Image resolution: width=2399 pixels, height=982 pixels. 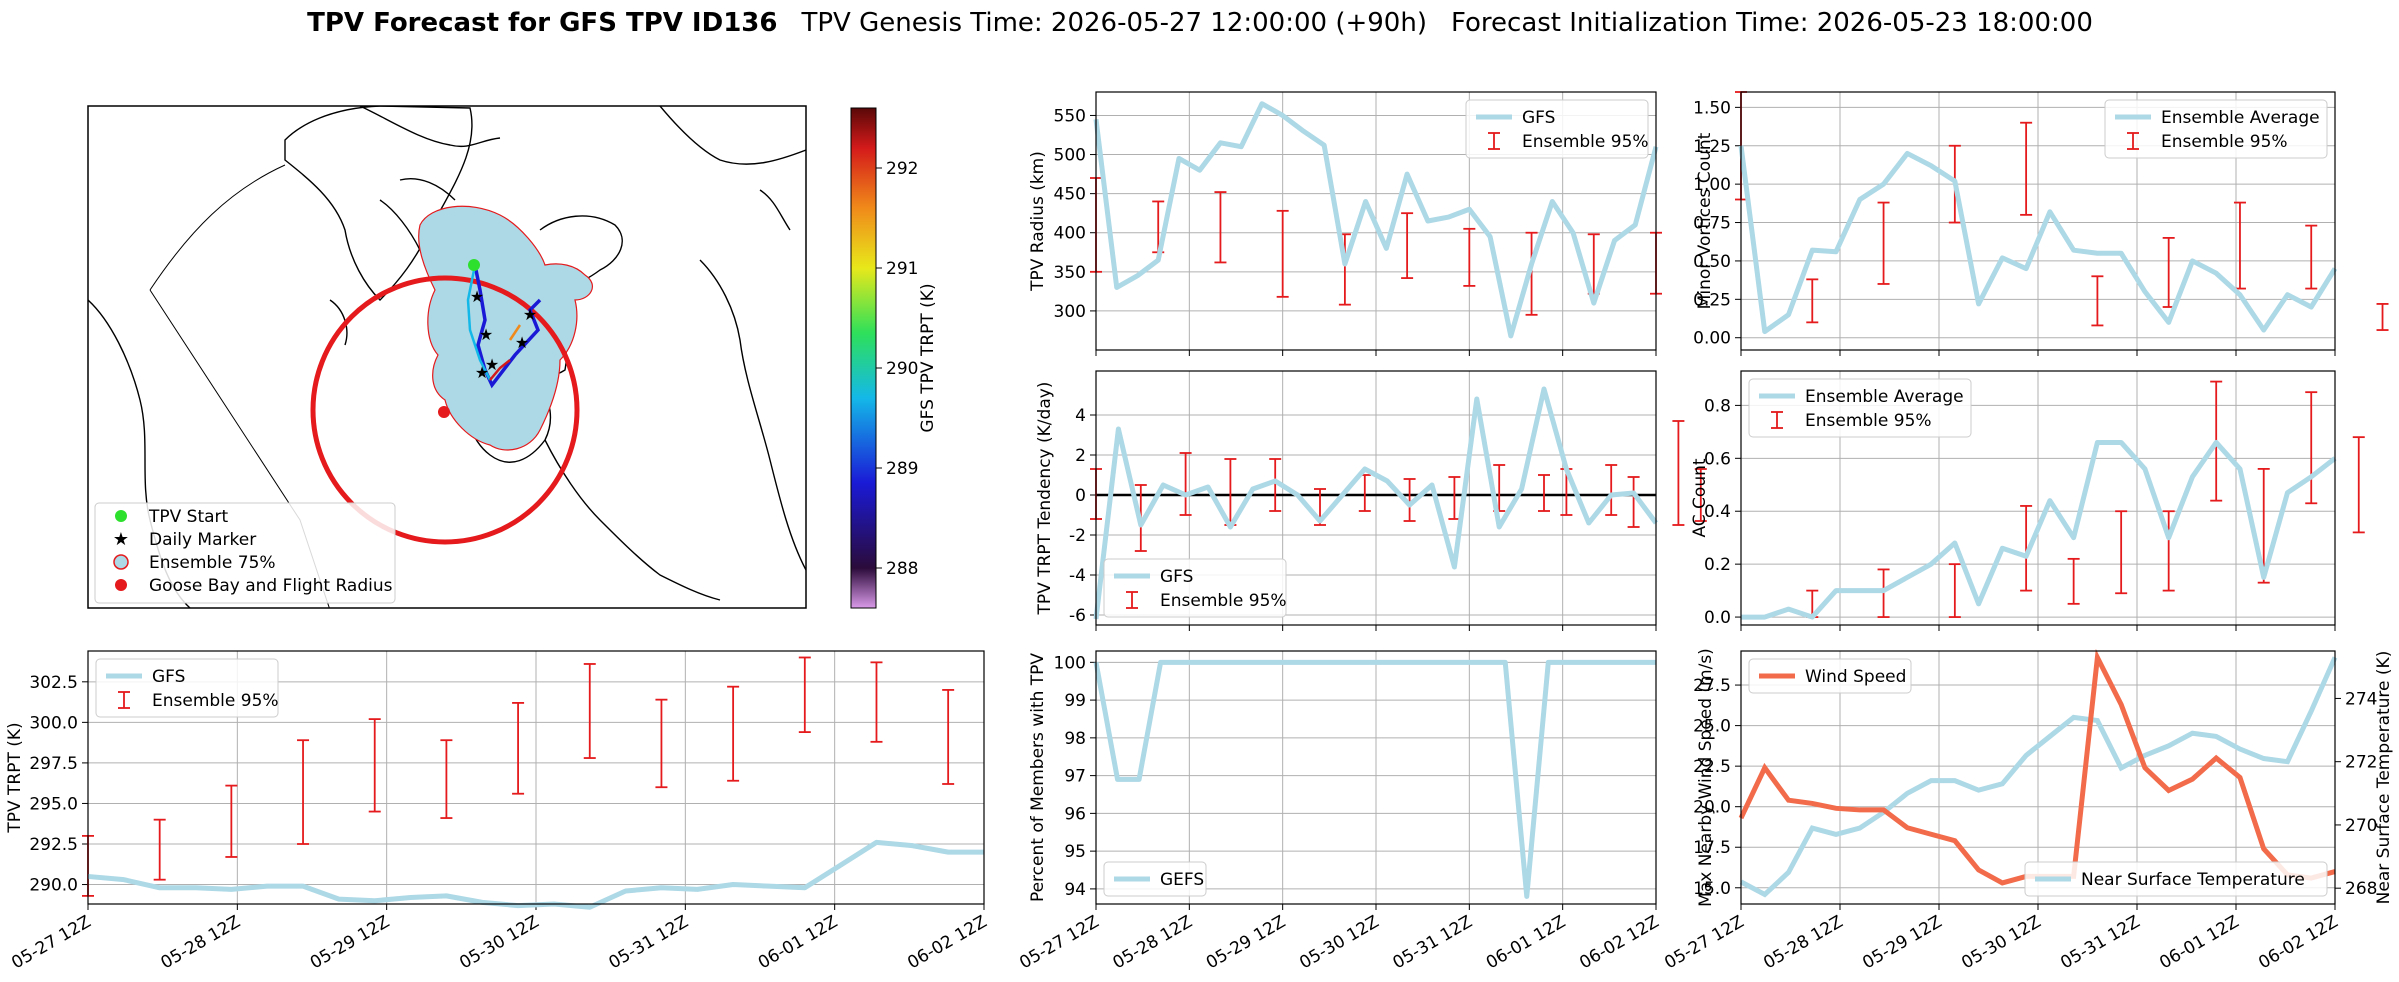 I want to click on coastline-ellesmere, so click(x=430, y=126).